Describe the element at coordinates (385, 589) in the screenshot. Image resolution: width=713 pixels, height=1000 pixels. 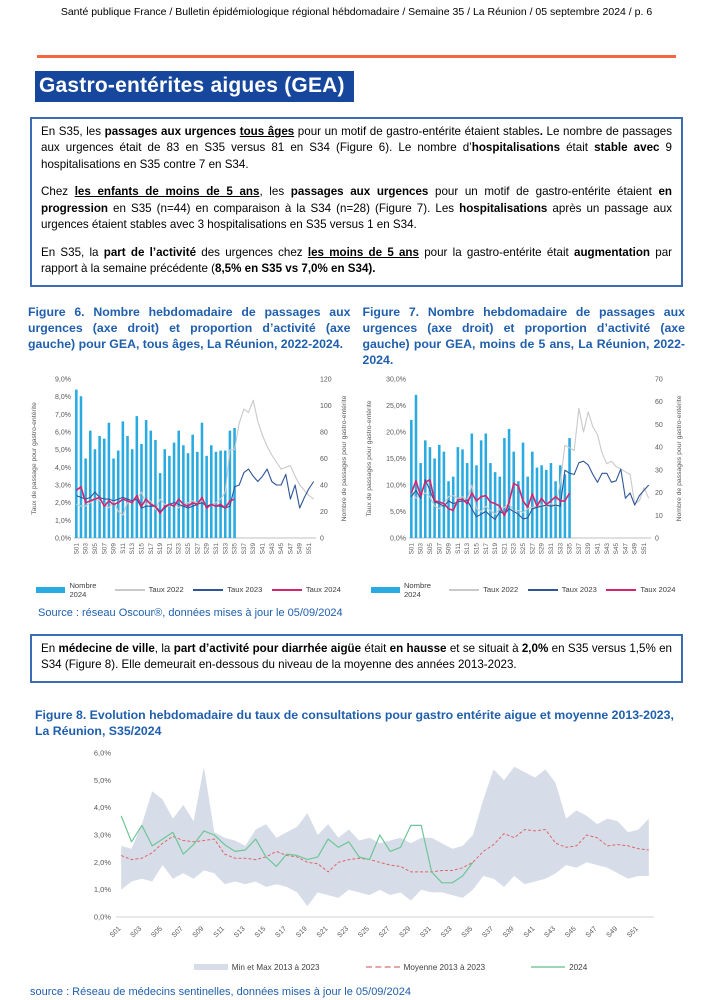
I see `bar-swatch-icon` at that location.